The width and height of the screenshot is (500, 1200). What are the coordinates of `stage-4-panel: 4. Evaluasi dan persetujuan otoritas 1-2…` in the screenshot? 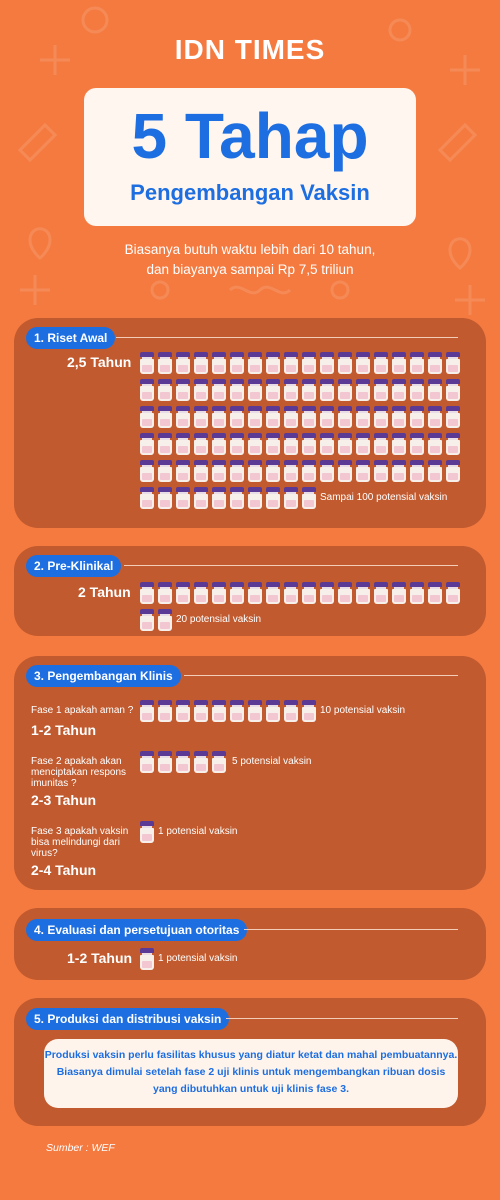 It's located at (250, 944).